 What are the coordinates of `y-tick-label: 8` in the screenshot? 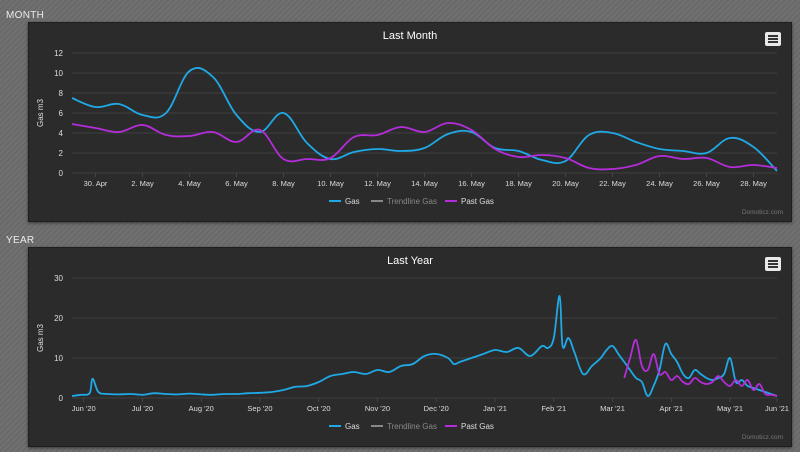 It's located at (61, 93).